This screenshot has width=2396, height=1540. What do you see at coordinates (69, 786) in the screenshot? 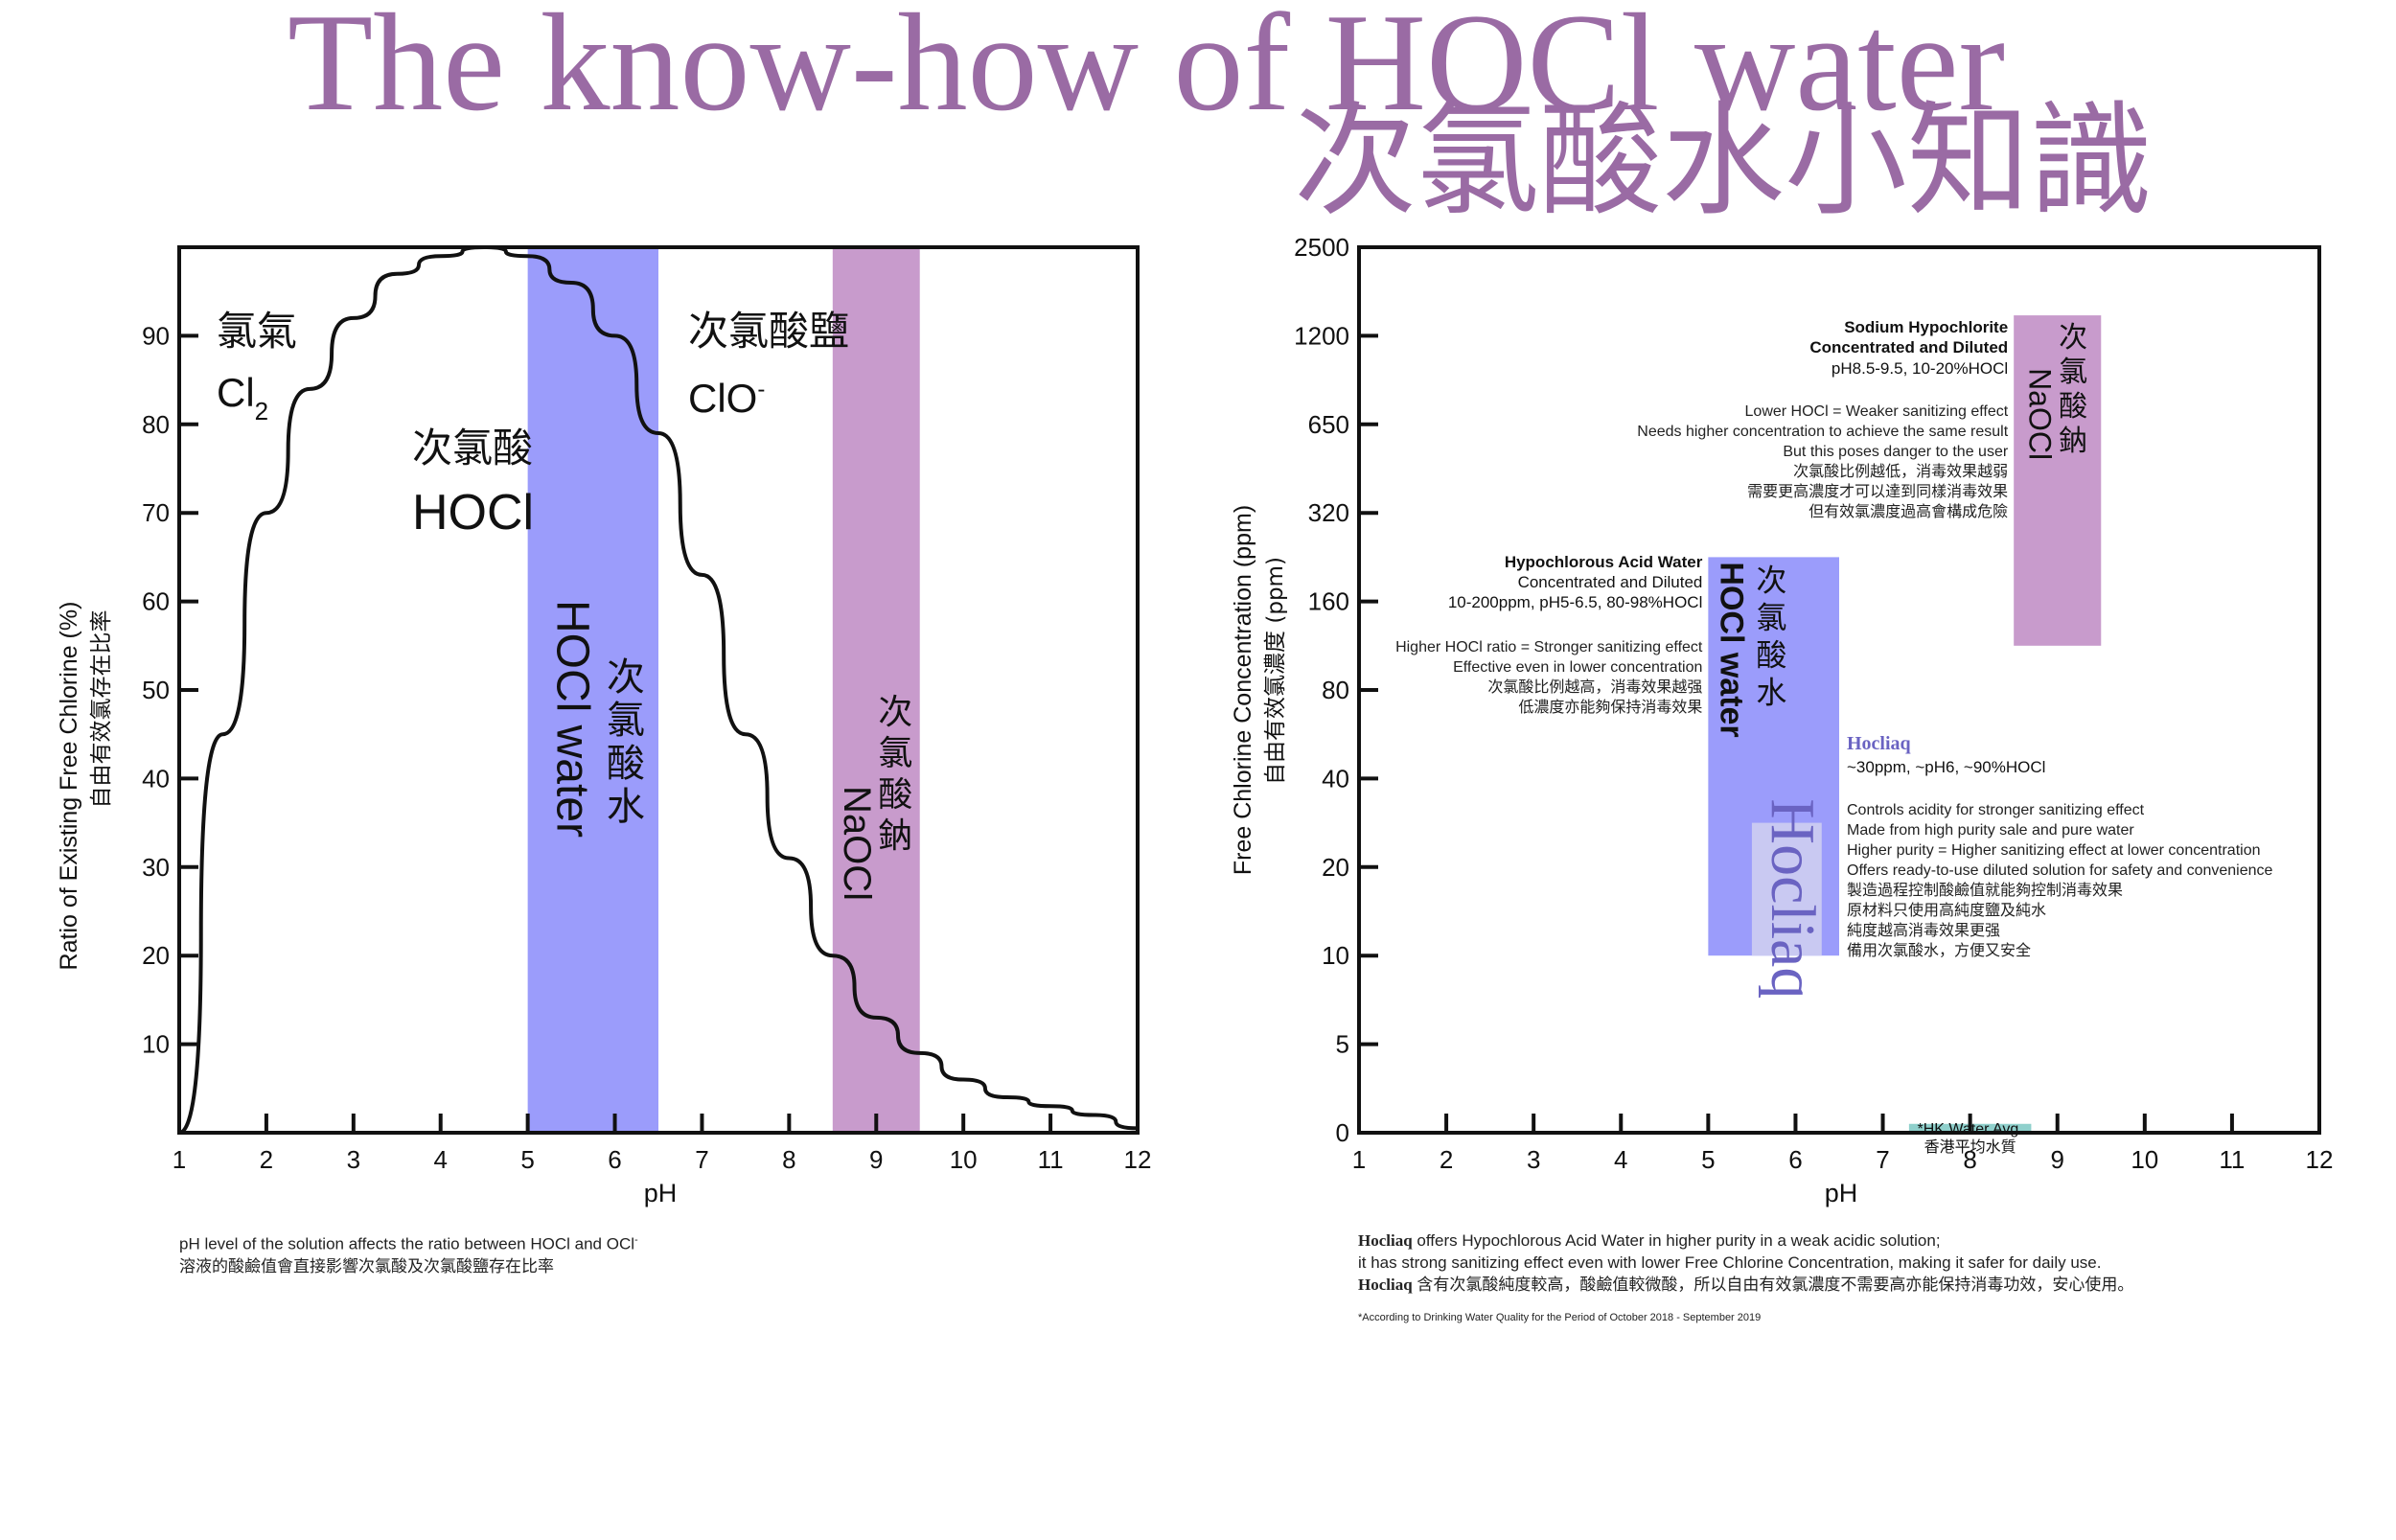
I see `y-axis-label: Ratio of Existing Free Chlorine (%)` at bounding box center [69, 786].